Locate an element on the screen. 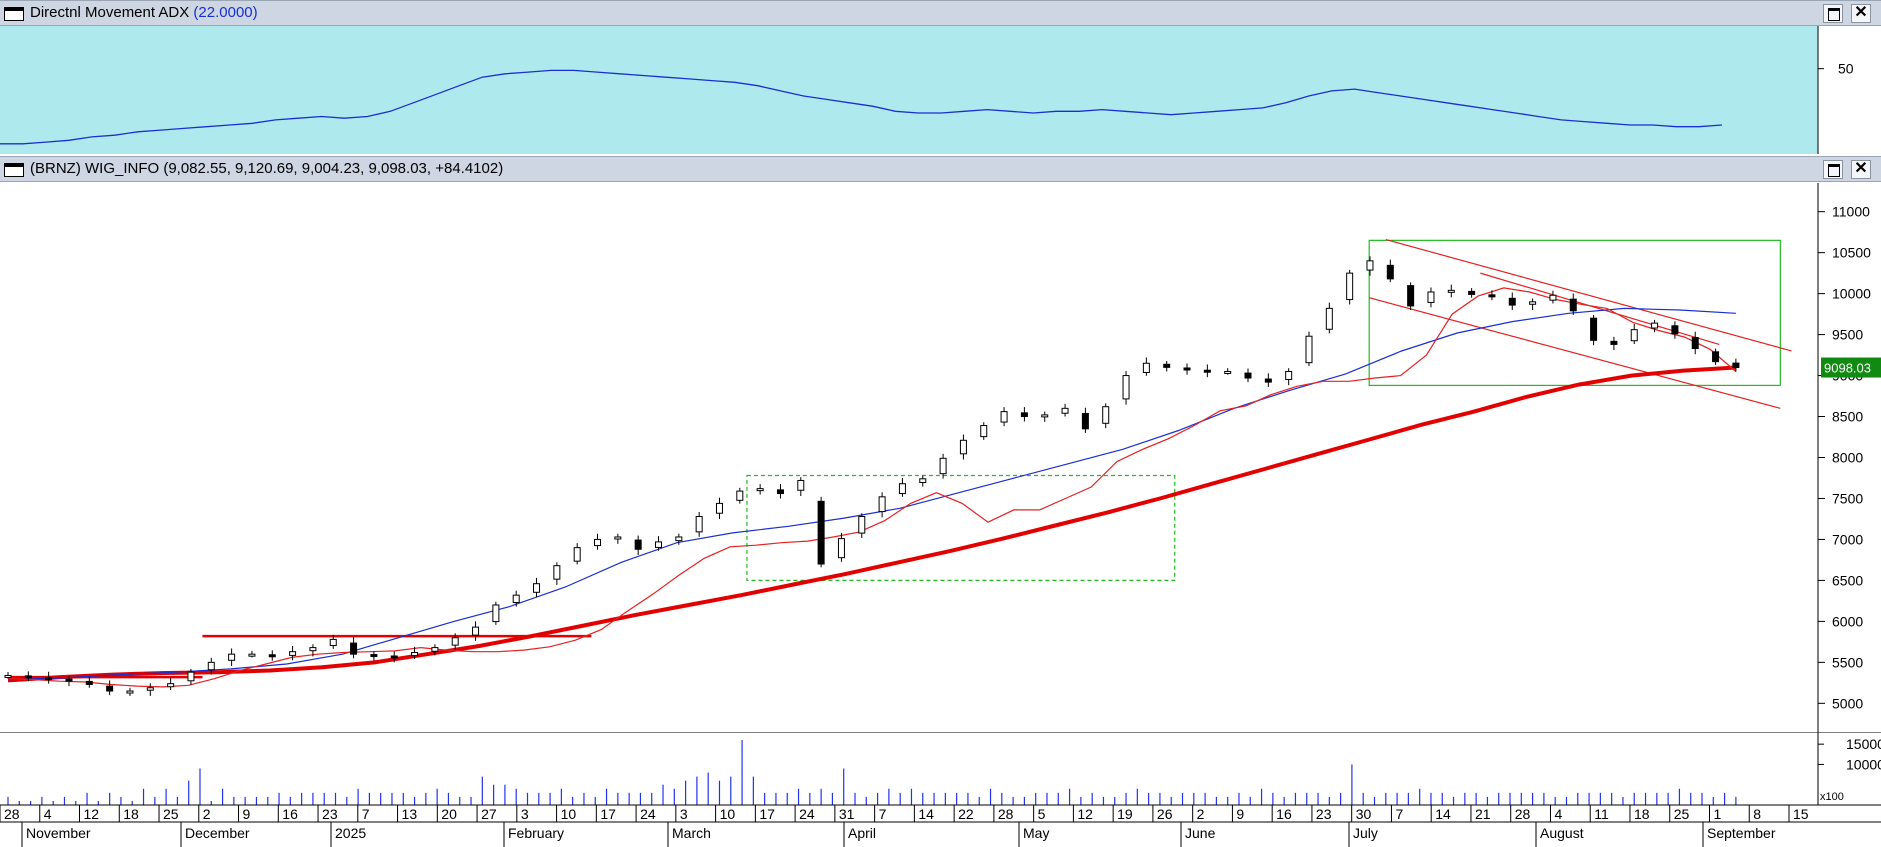  x-day-label: 21 is located at coordinates (1483, 814).